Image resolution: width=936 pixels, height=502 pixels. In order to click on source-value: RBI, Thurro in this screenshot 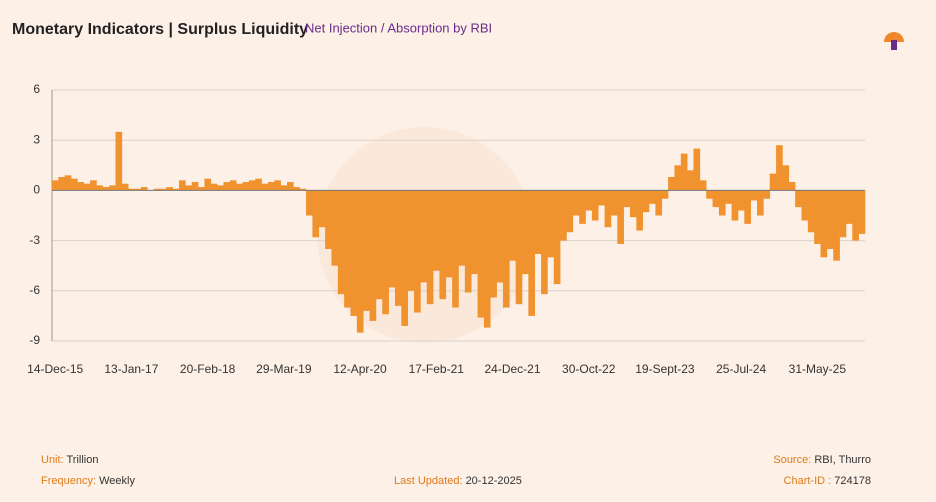, I will do `click(842, 460)`.